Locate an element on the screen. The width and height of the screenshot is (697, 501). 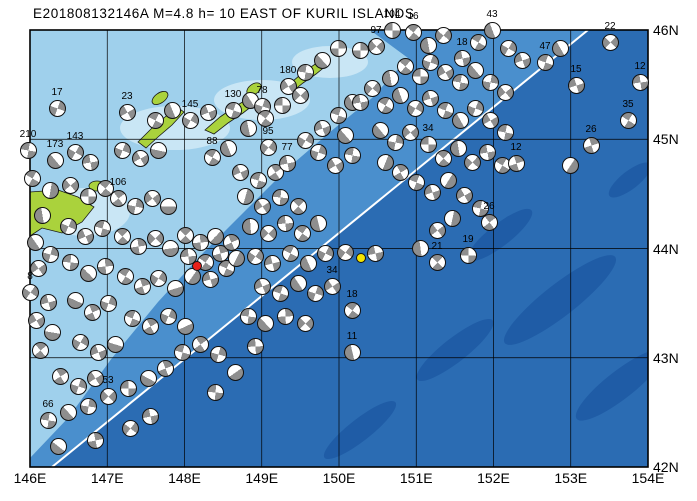
beachball-label: 34 is located at coordinates (332, 270).